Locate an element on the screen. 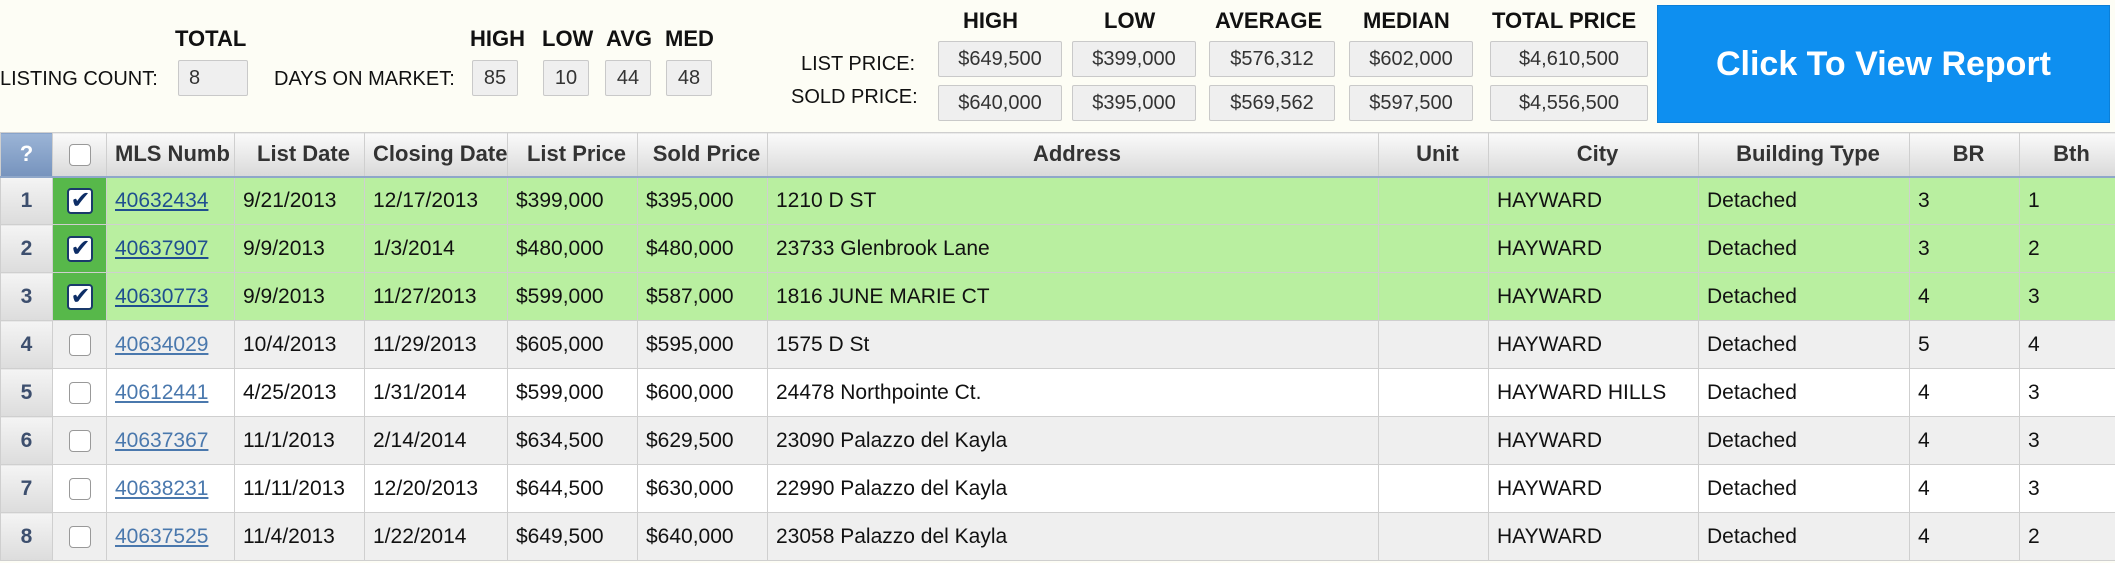  listing-count-label: LISTING COUNT: is located at coordinates (79, 79).